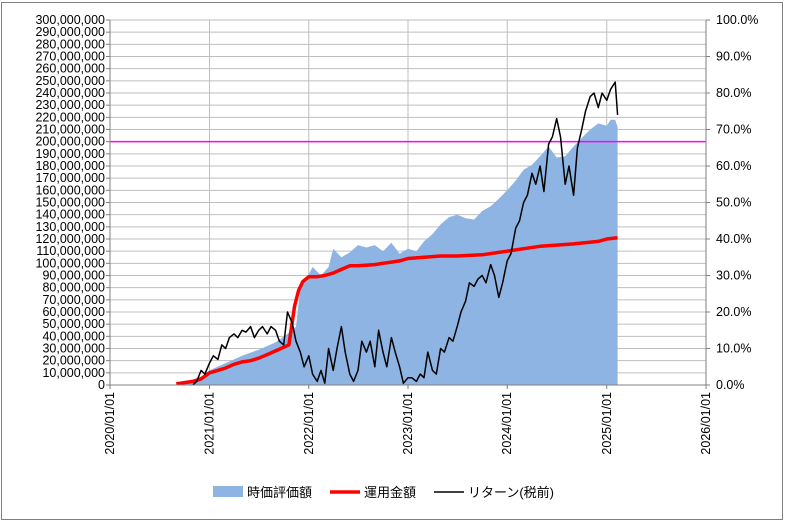  Describe the element at coordinates (733, 203) in the screenshot. I see `y-right-tick-label: 50.0%` at that location.